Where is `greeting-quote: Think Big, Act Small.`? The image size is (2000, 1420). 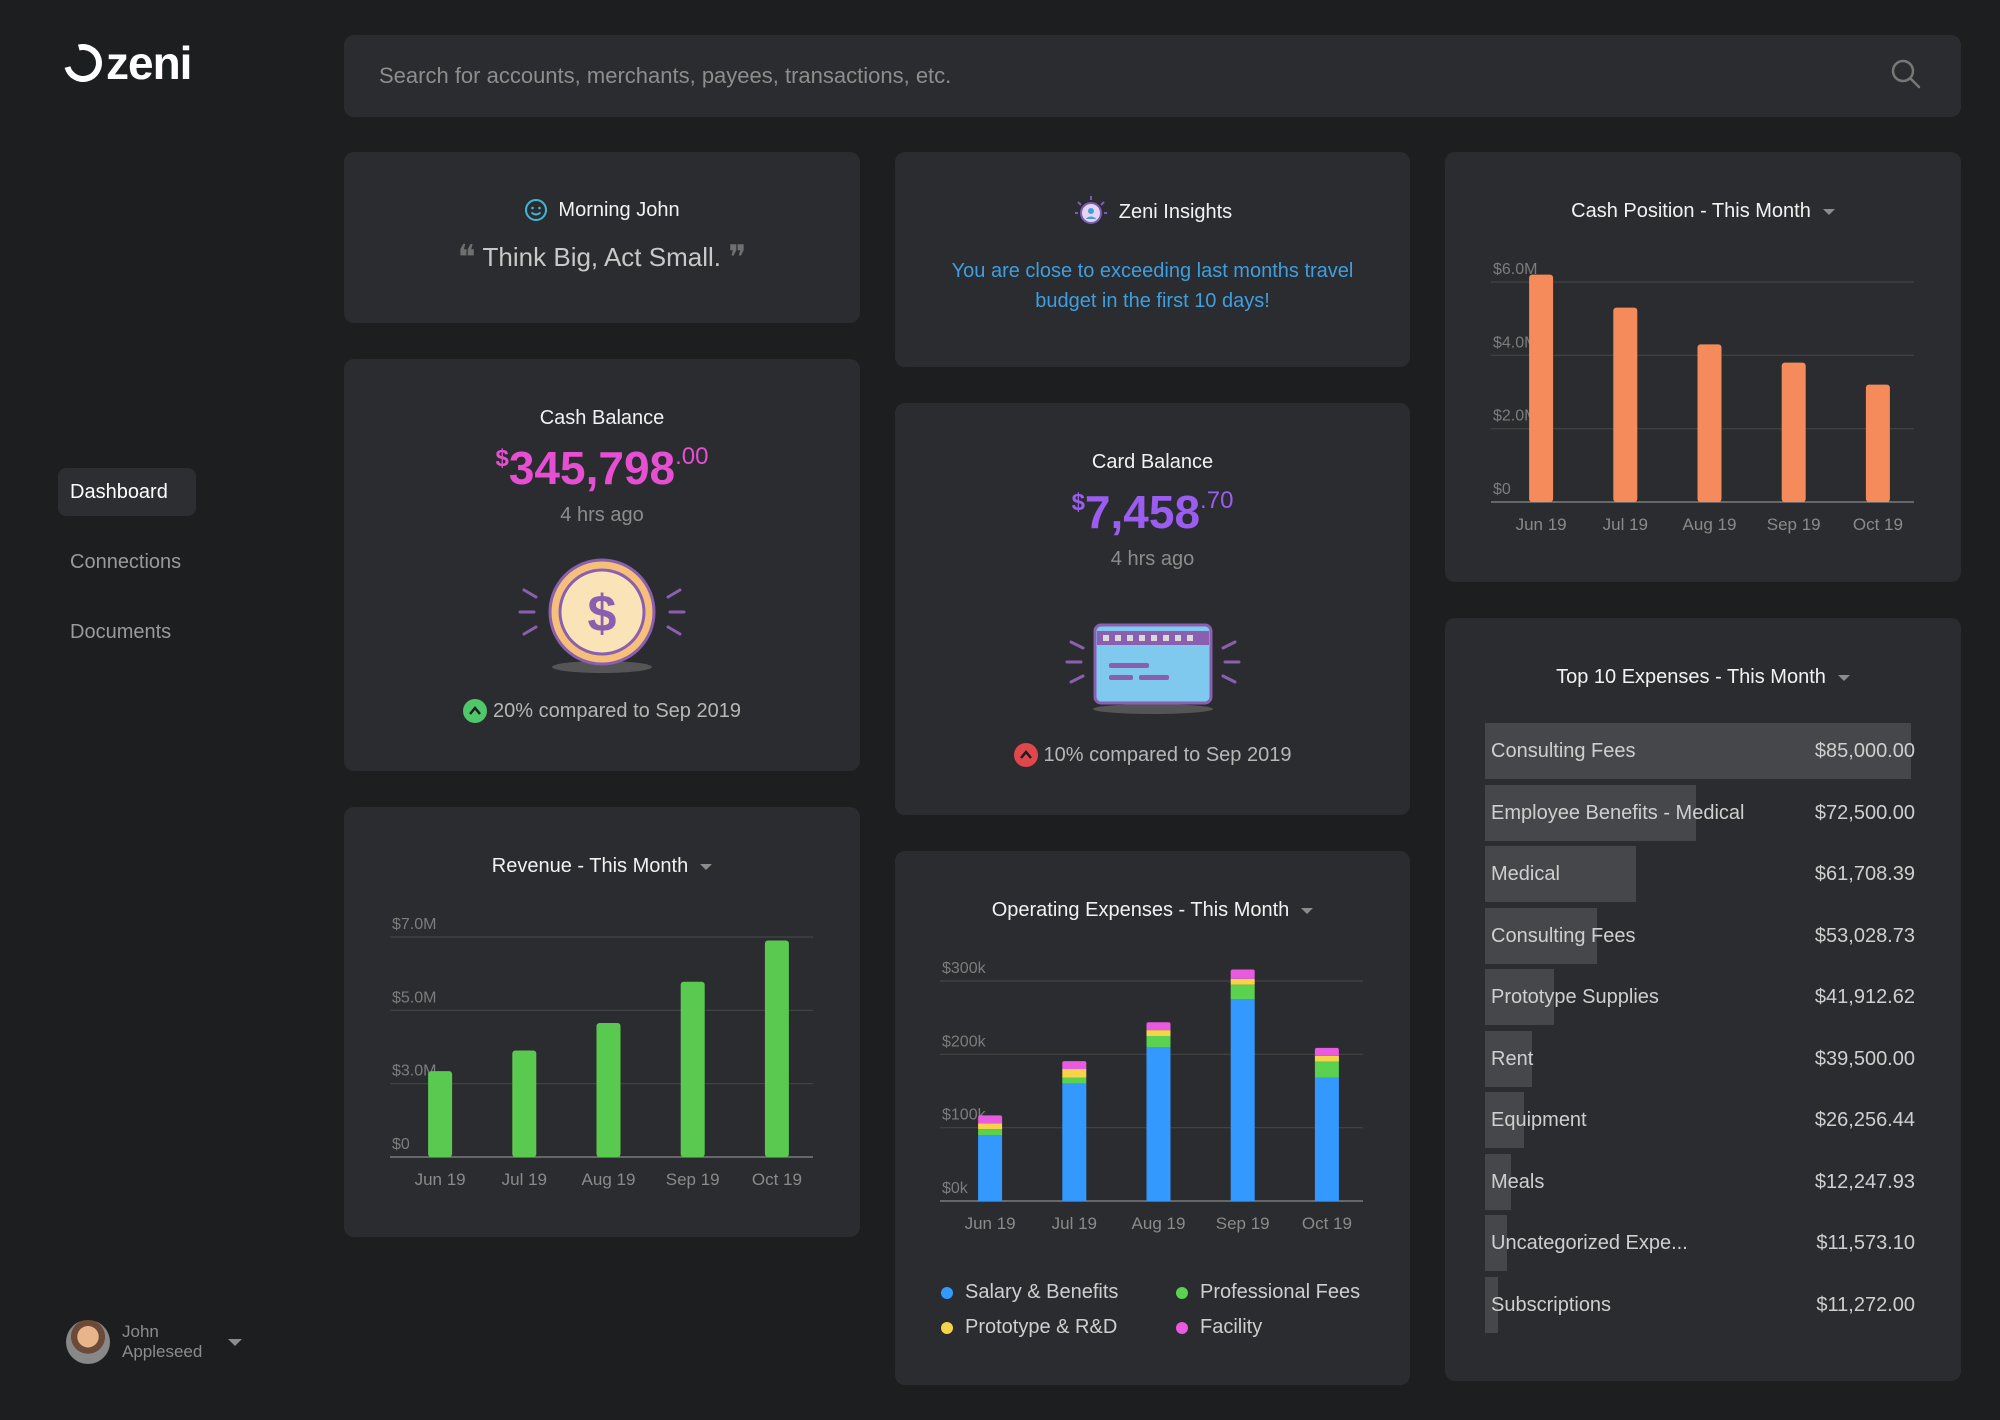
greeting-quote: Think Big, Act Small. is located at coordinates (601, 257).